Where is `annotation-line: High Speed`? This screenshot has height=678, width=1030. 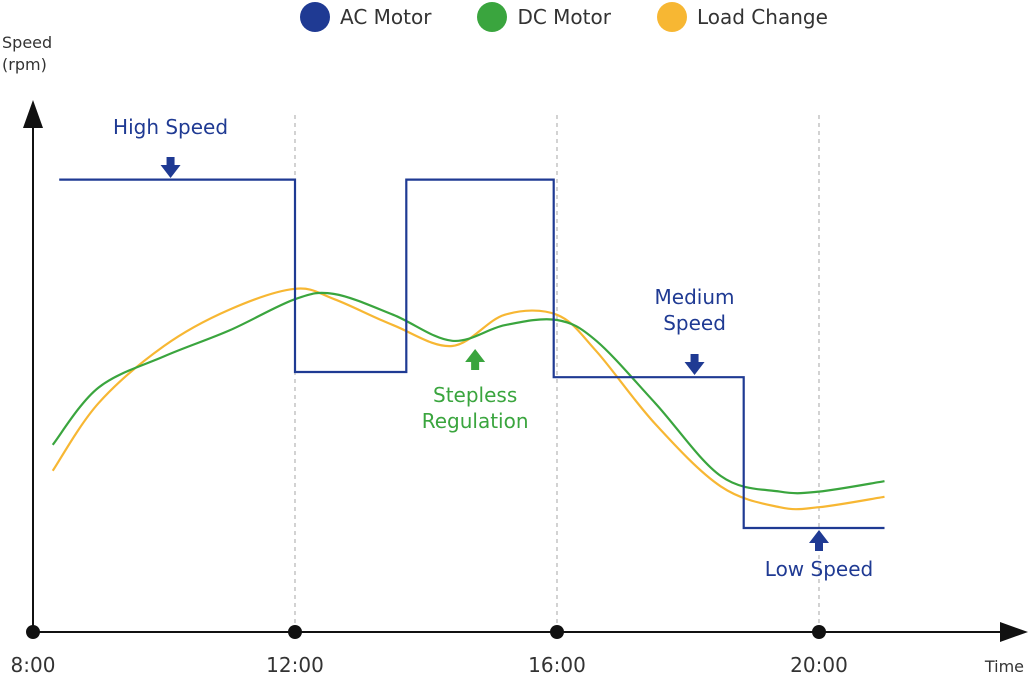 annotation-line: High Speed is located at coordinates (170, 127).